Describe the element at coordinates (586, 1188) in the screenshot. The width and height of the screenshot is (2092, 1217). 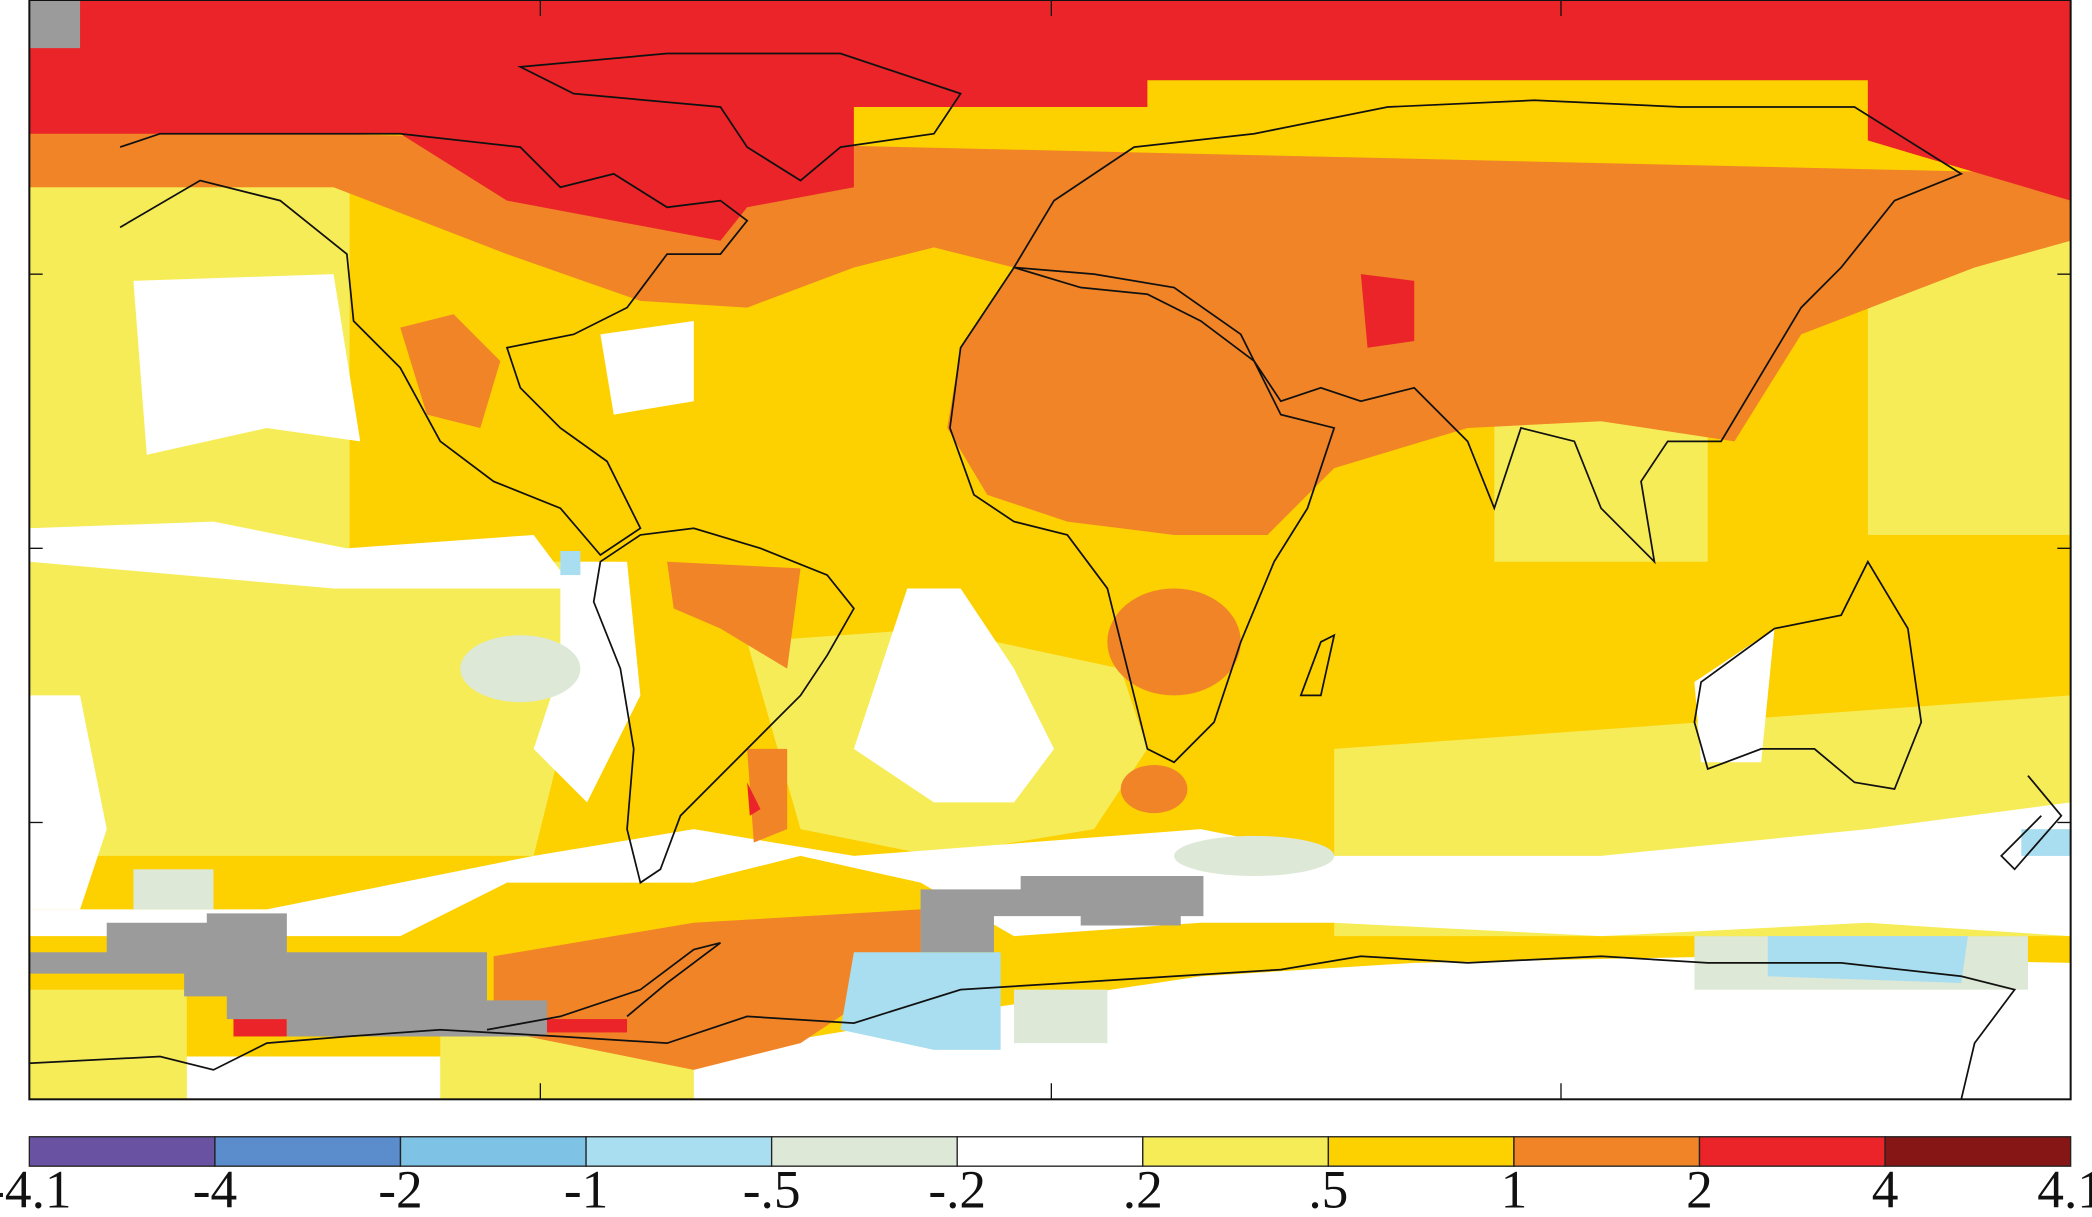
I see `colorbar-tick-label: -1` at that location.